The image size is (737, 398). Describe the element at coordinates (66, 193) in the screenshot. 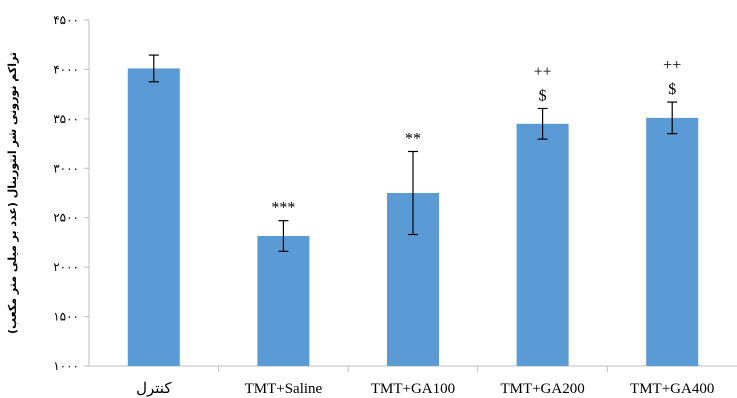

I see `chart-y-tick-labels: ۱۰۰۰ ۱۵۰۰ ۲۰۰۰ ۲۵۰۰ ۳۰۰۰ ۳۵۰۰ ۴۰۰۰ ۴۵۰۰` at that location.